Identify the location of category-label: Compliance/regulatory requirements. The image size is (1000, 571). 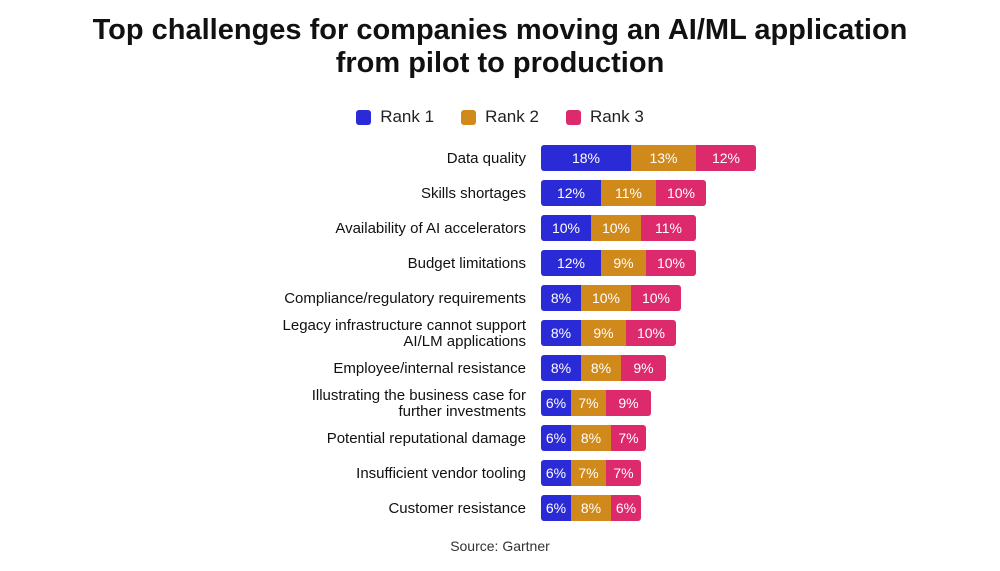
(405, 298).